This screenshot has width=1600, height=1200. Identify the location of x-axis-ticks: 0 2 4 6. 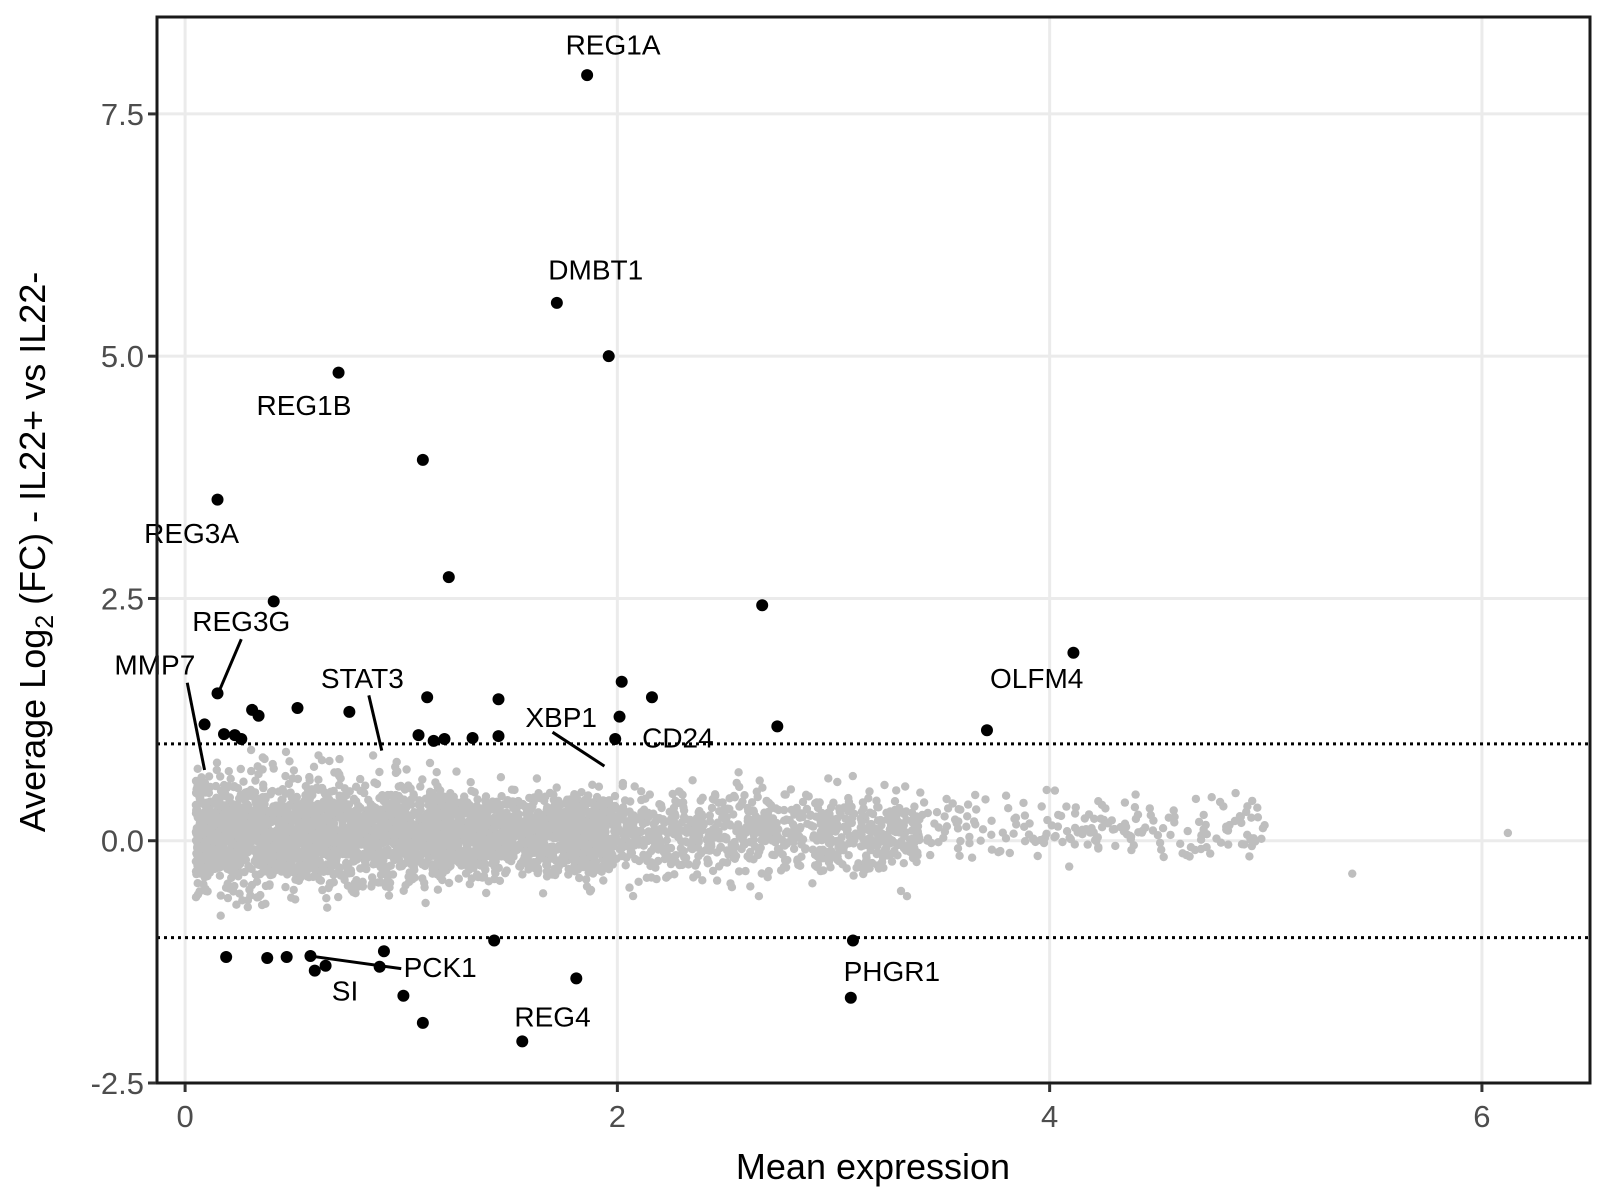
(833, 1109).